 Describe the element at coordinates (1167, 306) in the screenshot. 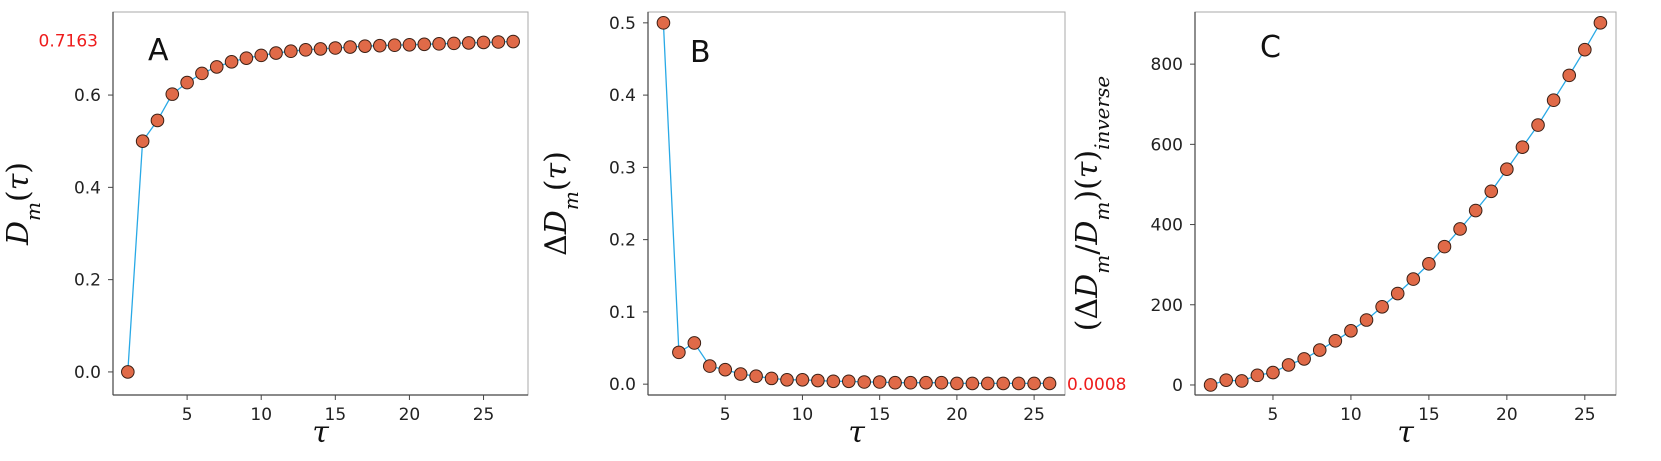

I see `y-tick-label: 200` at that location.